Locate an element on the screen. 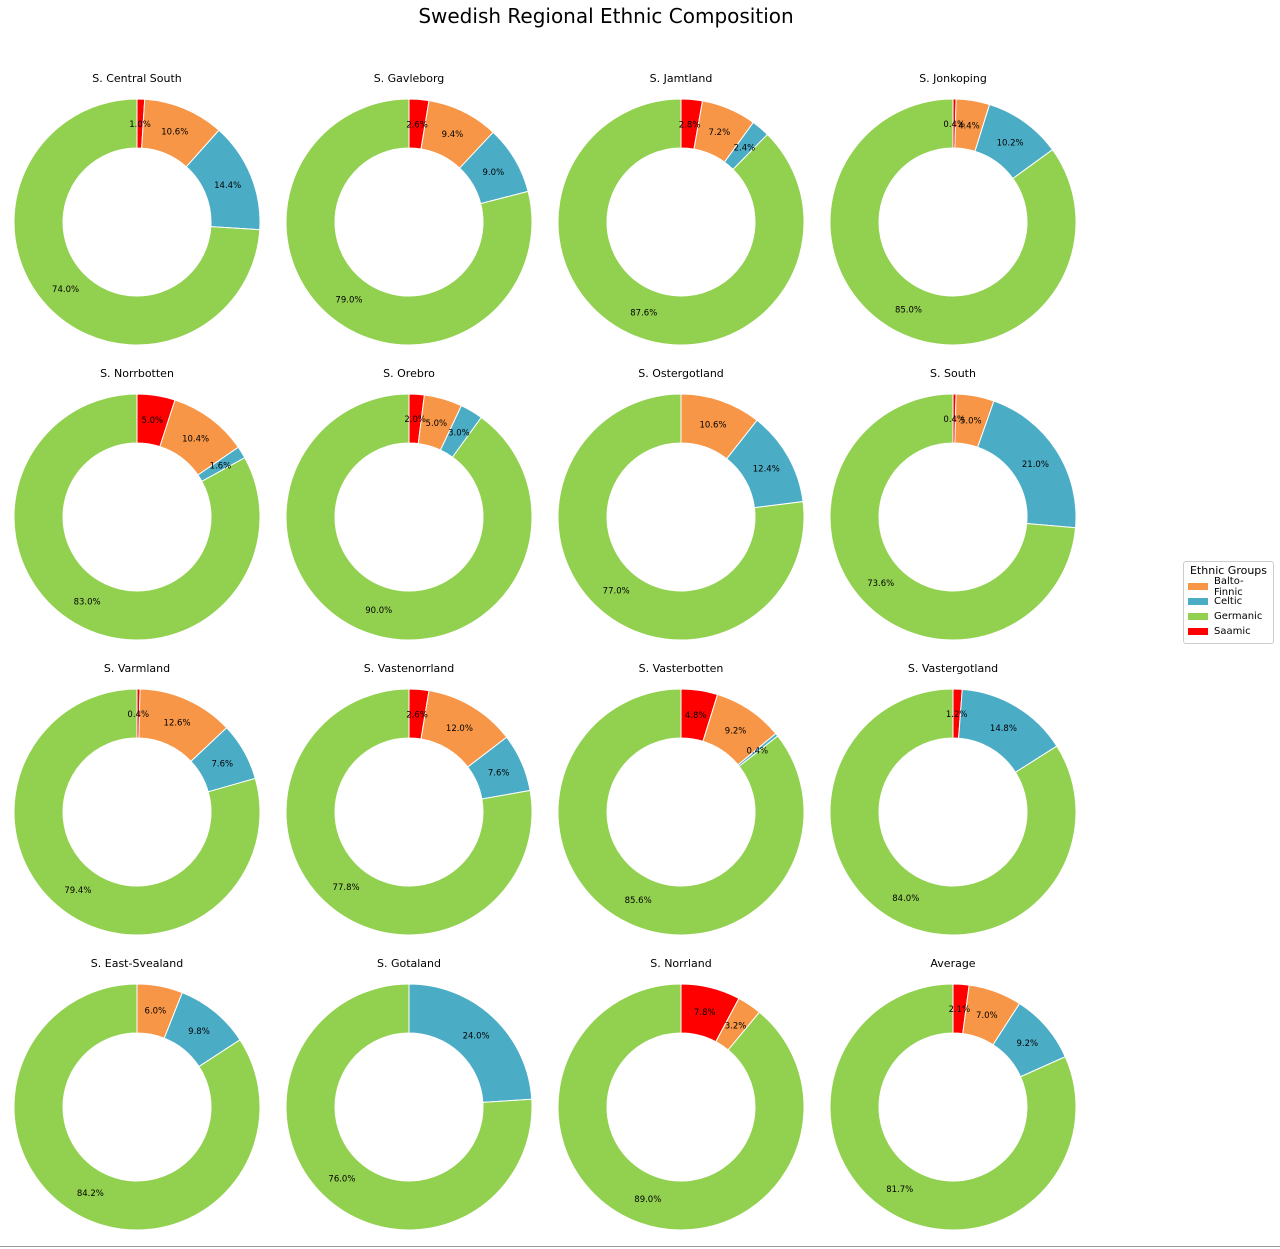 The width and height of the screenshot is (1280, 1249). slice-percent-label: 2.8% is located at coordinates (690, 125).